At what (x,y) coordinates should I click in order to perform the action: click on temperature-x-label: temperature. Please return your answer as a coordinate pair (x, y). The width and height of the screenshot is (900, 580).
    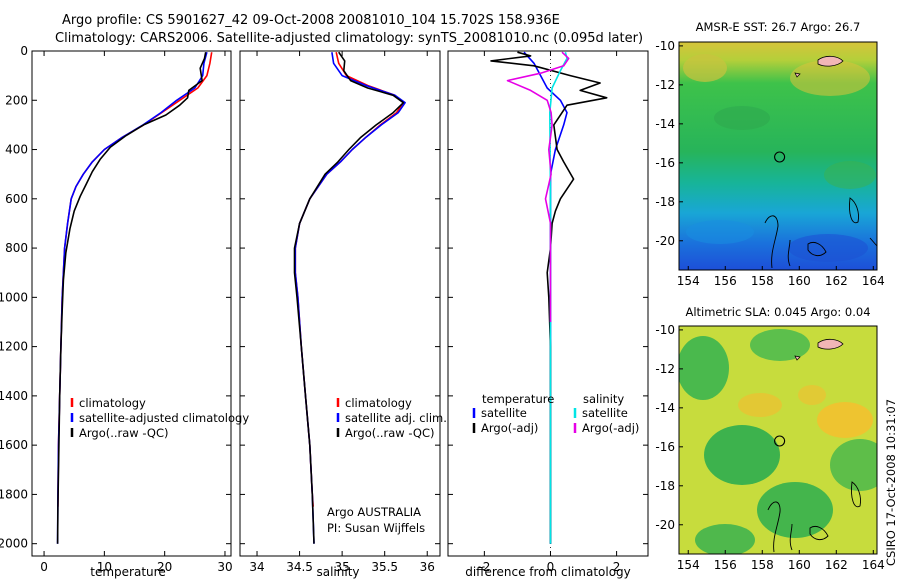
    Looking at the image, I should click on (127, 572).